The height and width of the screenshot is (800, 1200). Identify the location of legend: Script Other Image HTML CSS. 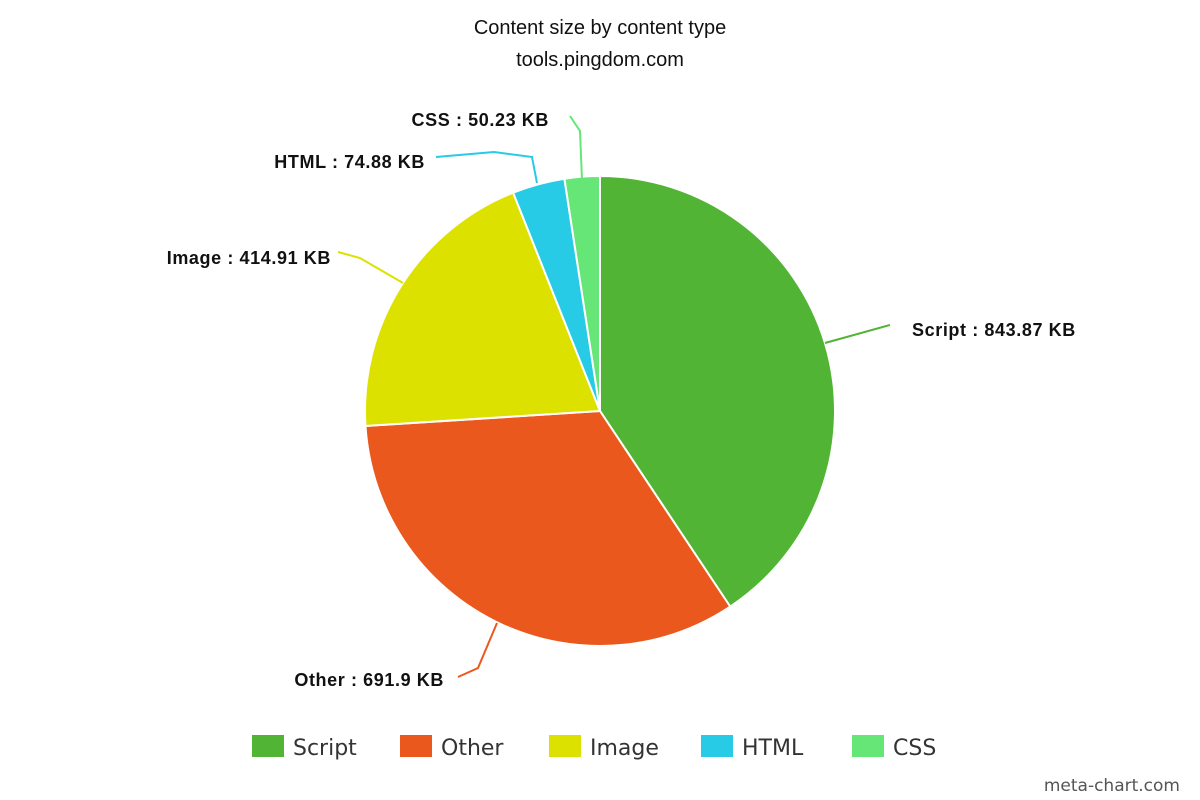
(594, 748).